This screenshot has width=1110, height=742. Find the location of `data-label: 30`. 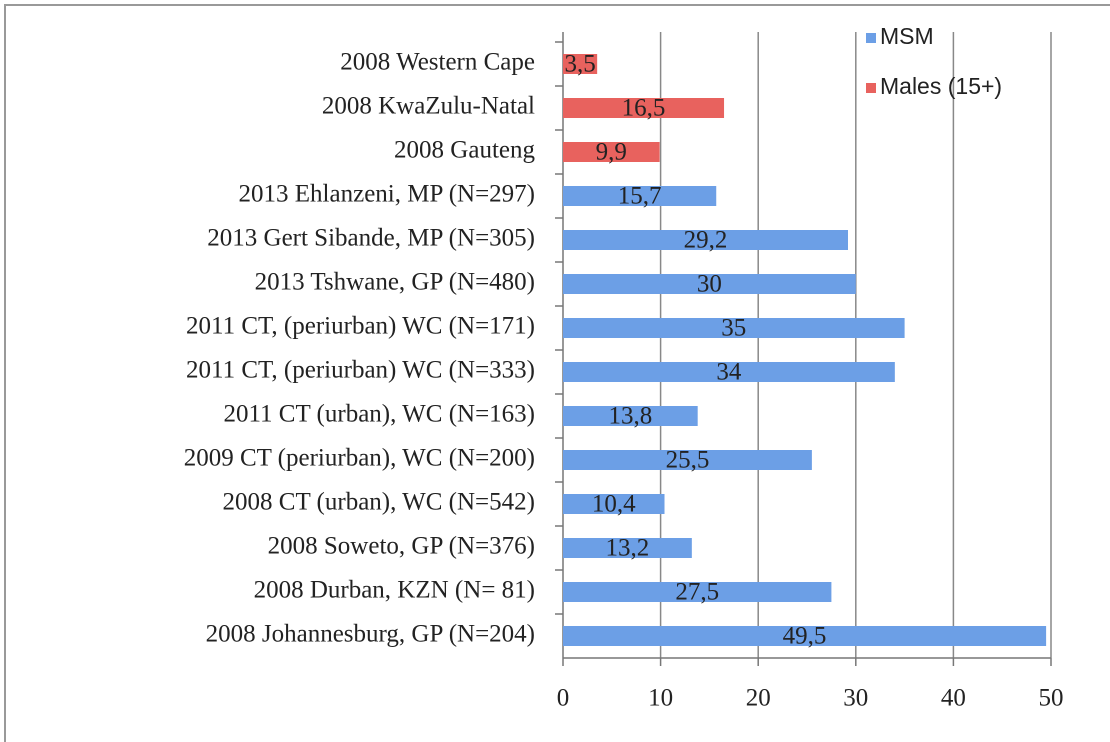

data-label: 30 is located at coordinates (709, 284).